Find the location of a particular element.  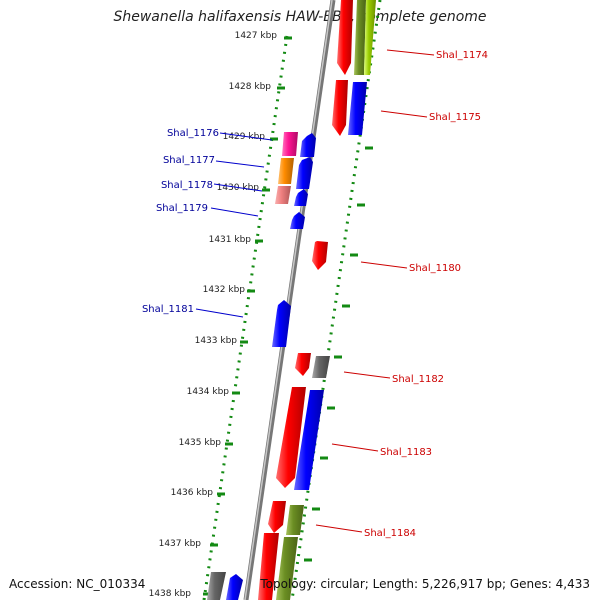

scale-tick-marks is located at coordinates (247, 316).